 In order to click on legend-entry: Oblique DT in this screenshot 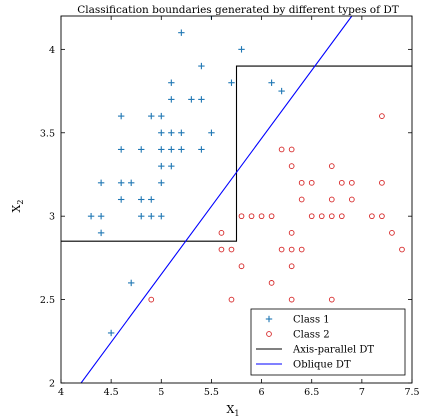, I will do `click(303, 365)`.